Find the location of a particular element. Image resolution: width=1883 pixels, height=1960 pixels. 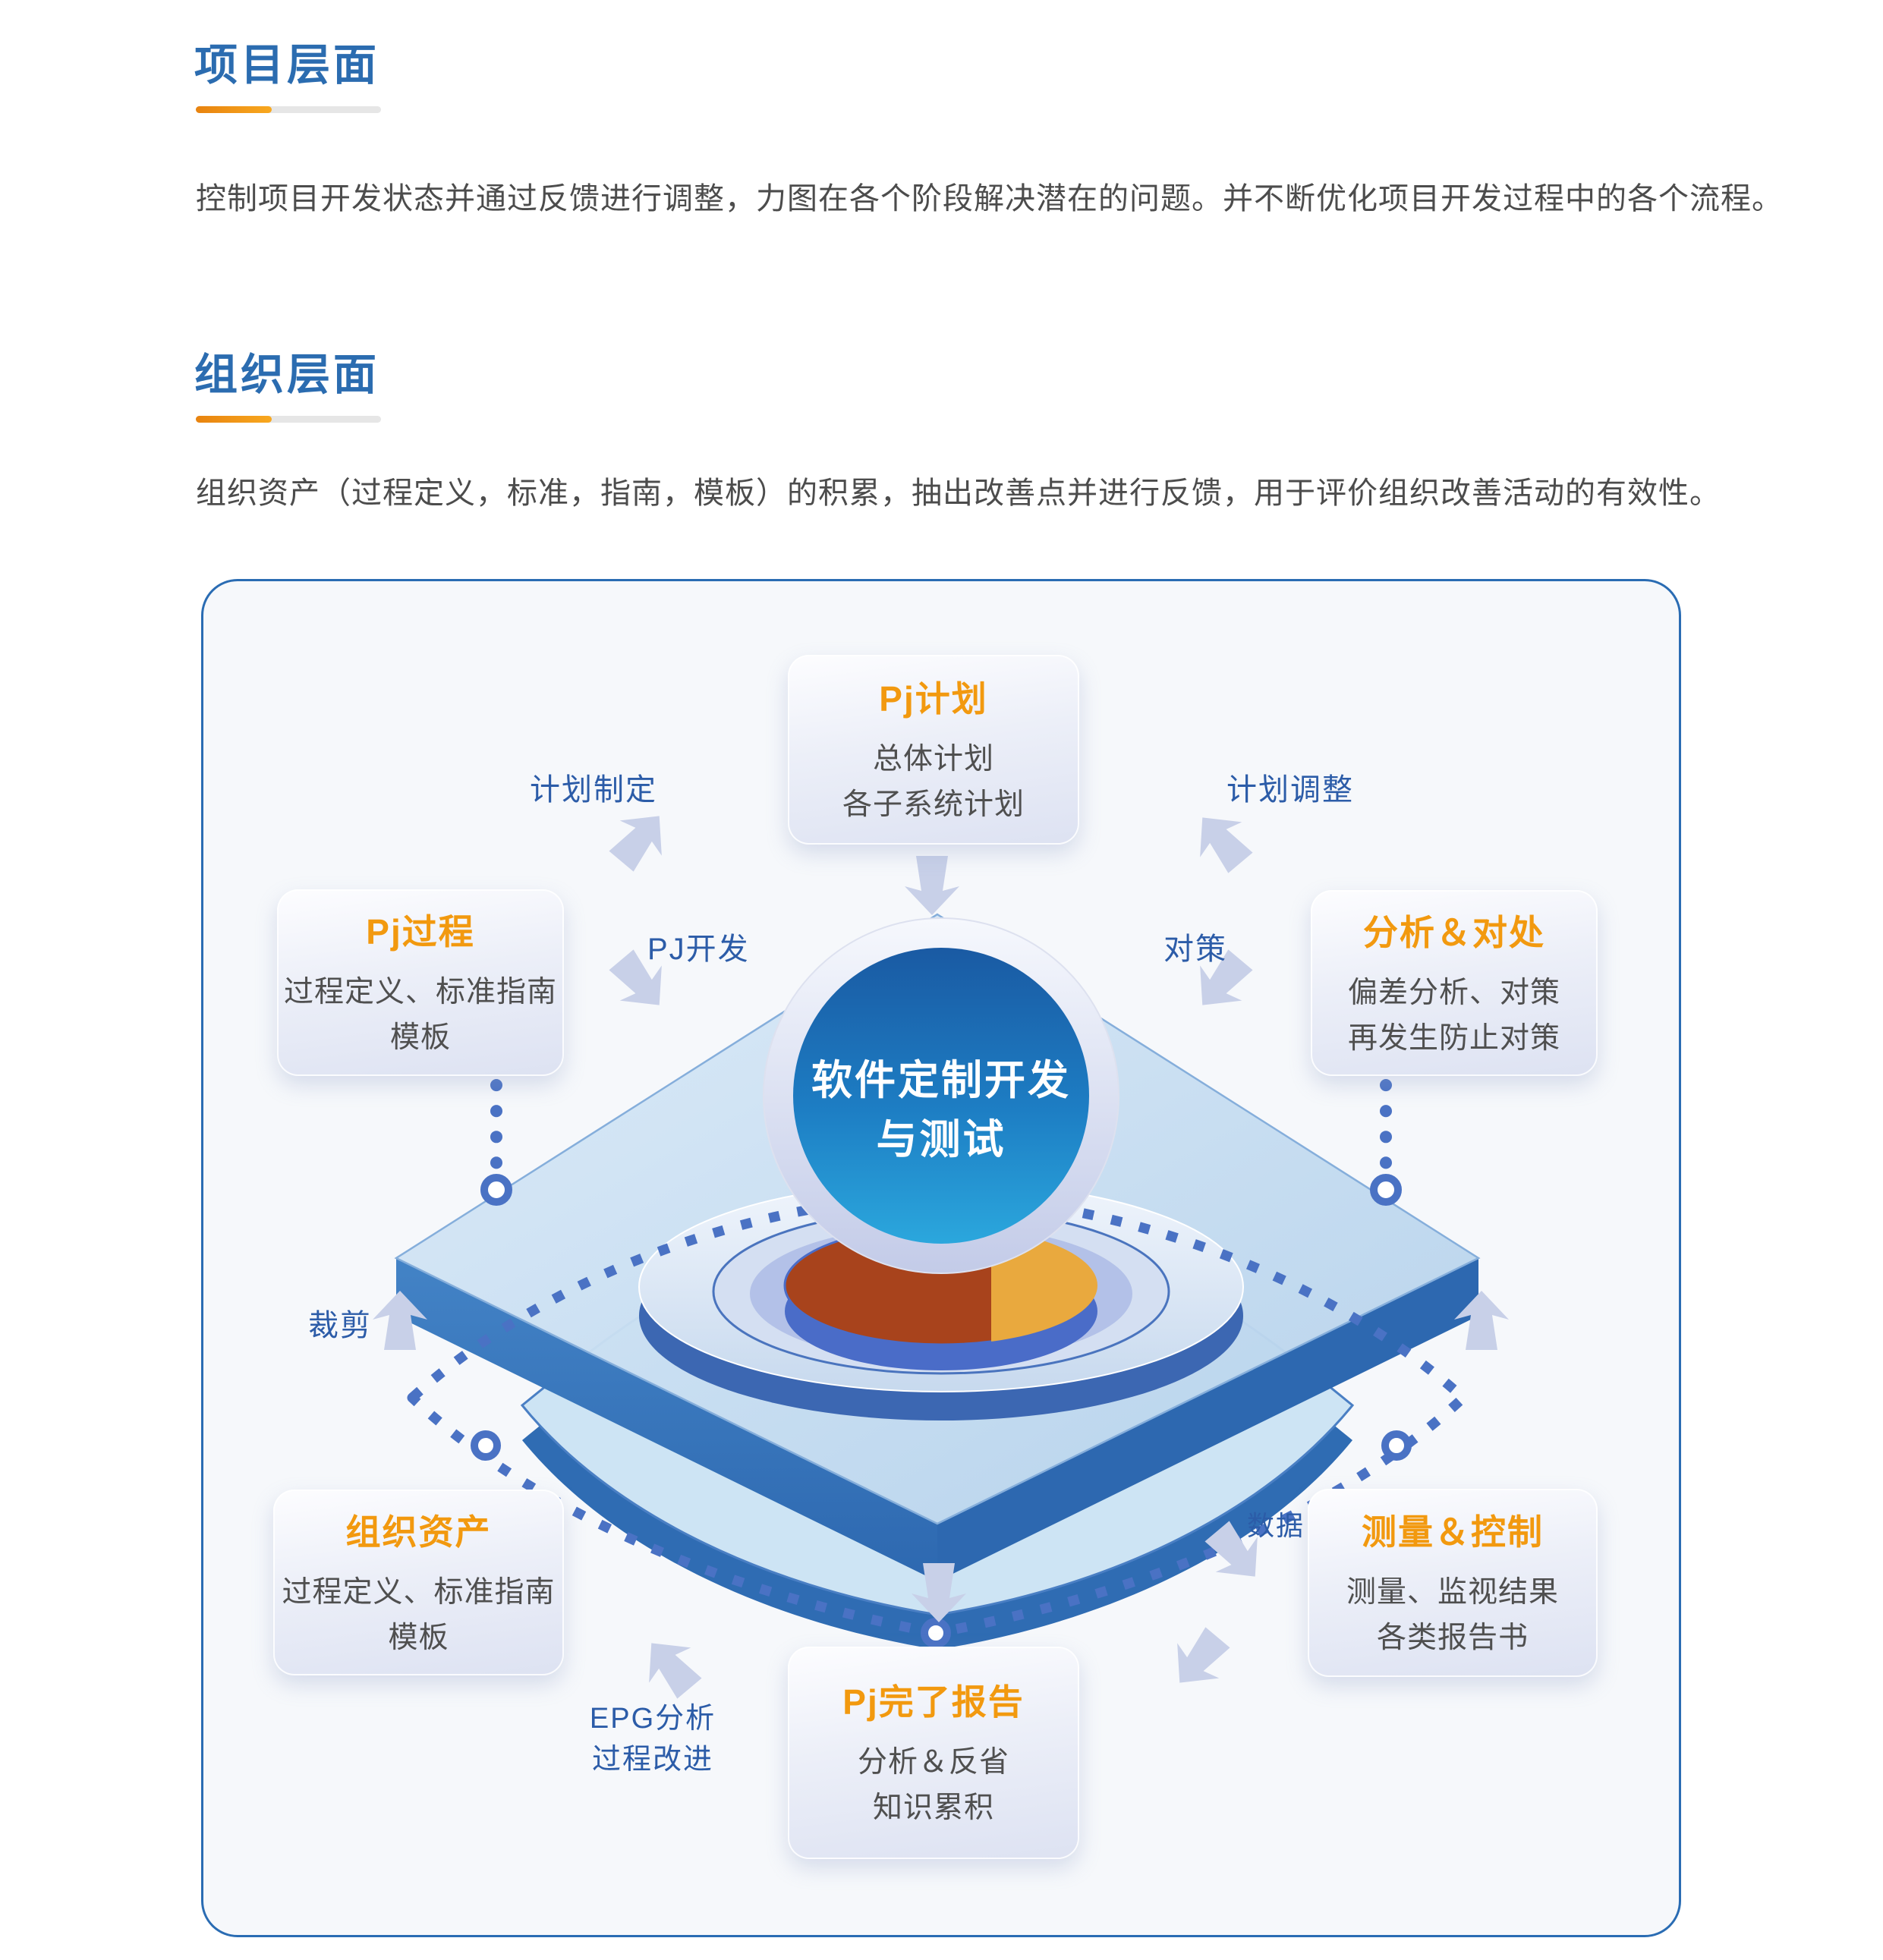

box-title: Pj计划 is located at coordinates (933, 699).